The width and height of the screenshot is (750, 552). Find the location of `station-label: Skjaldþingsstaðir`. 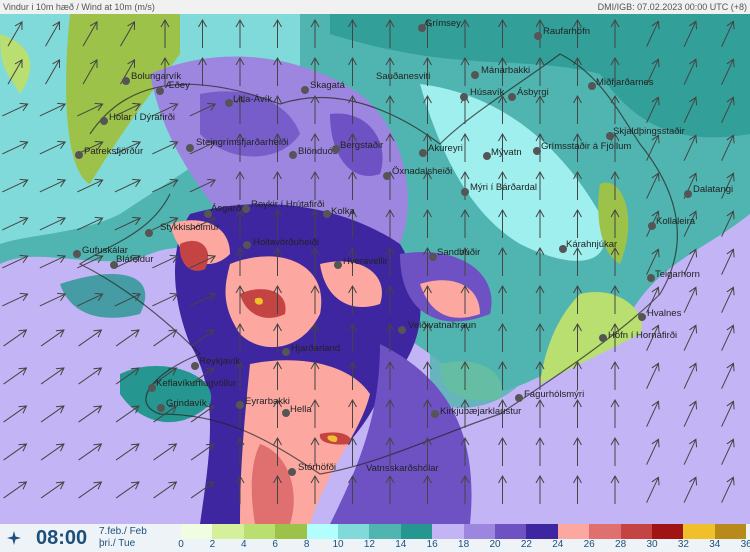

station-label: Skjaldþingsstaðir is located at coordinates (649, 131).